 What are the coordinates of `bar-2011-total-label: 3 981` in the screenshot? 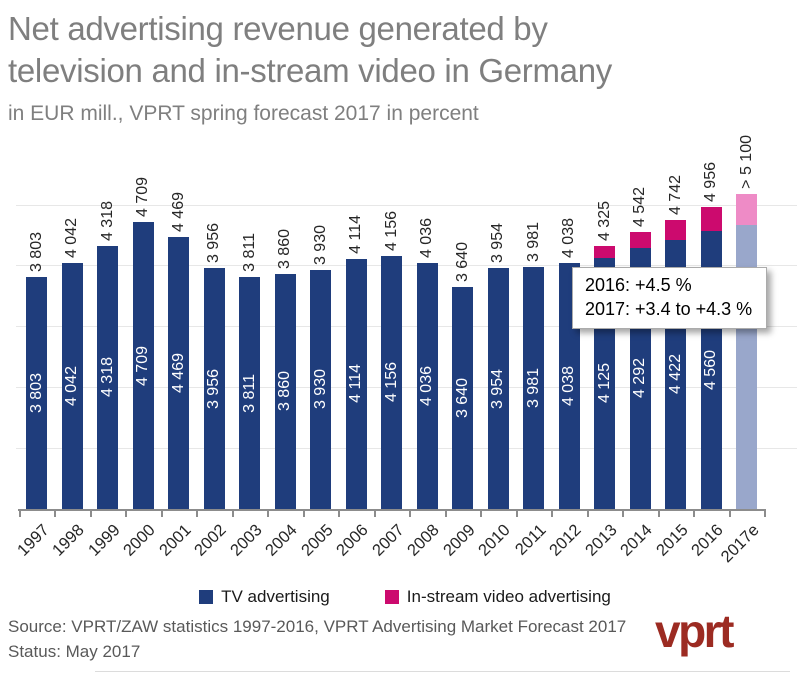 It's located at (533, 241).